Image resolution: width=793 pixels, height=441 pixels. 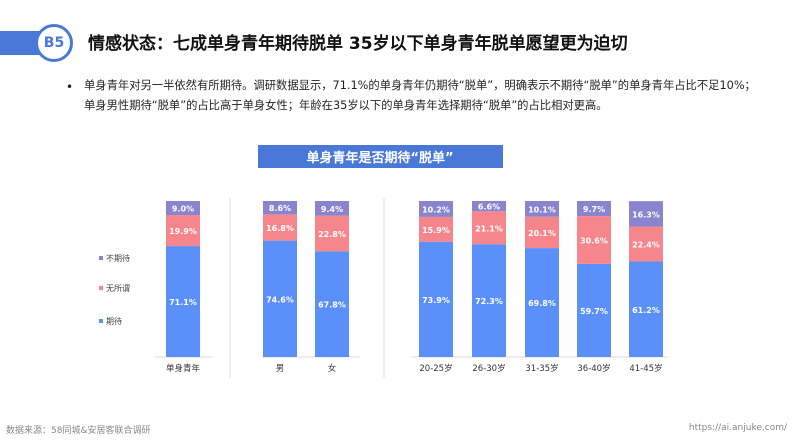 I want to click on data-label: 9.4%, so click(x=332, y=209).